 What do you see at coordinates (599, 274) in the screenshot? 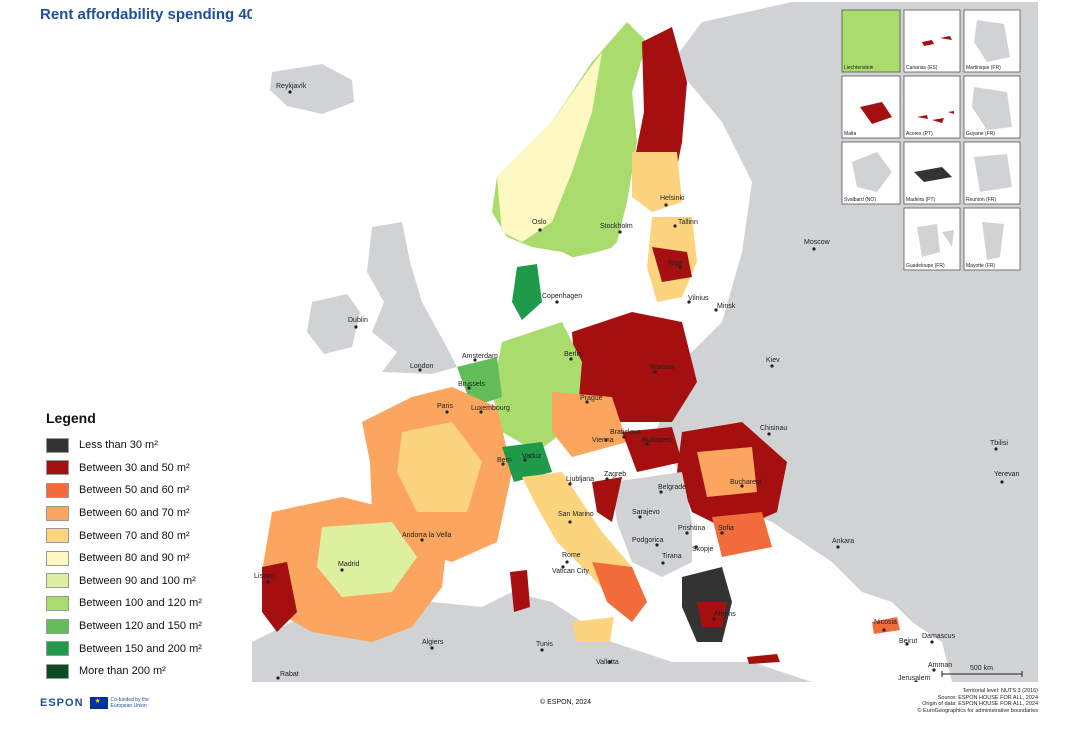
I see `baltic-sea` at bounding box center [599, 274].